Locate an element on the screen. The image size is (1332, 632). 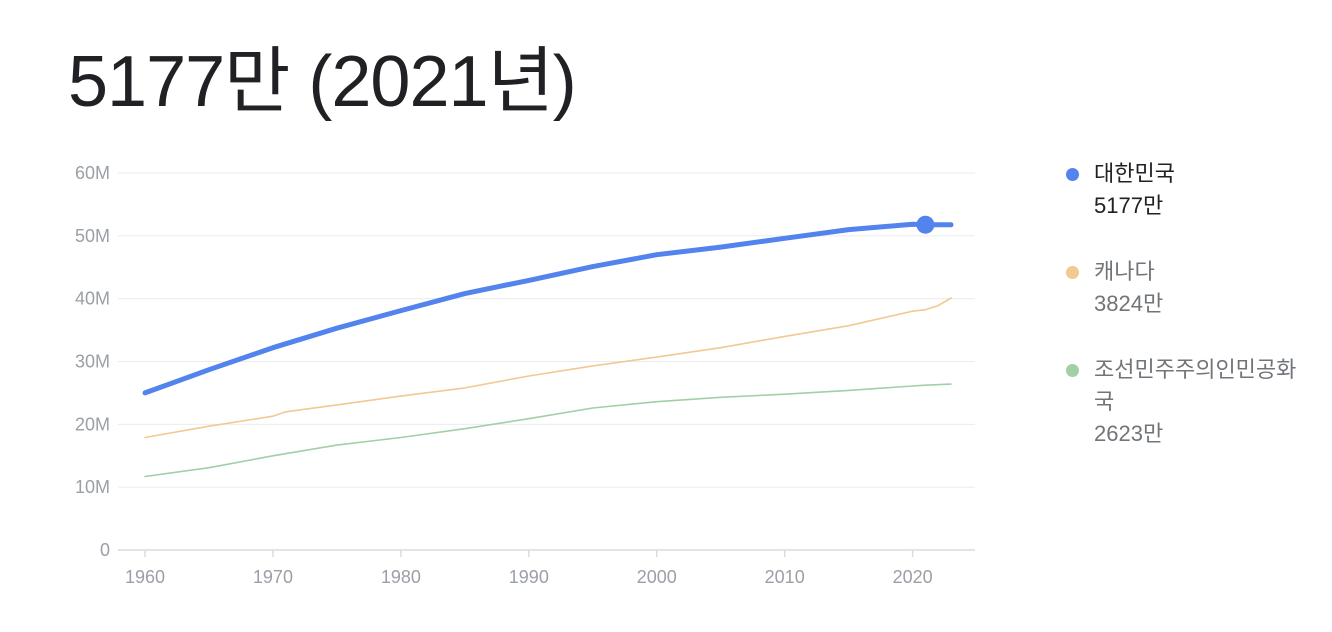
y-tick-label: 50M is located at coordinates (92, 236).